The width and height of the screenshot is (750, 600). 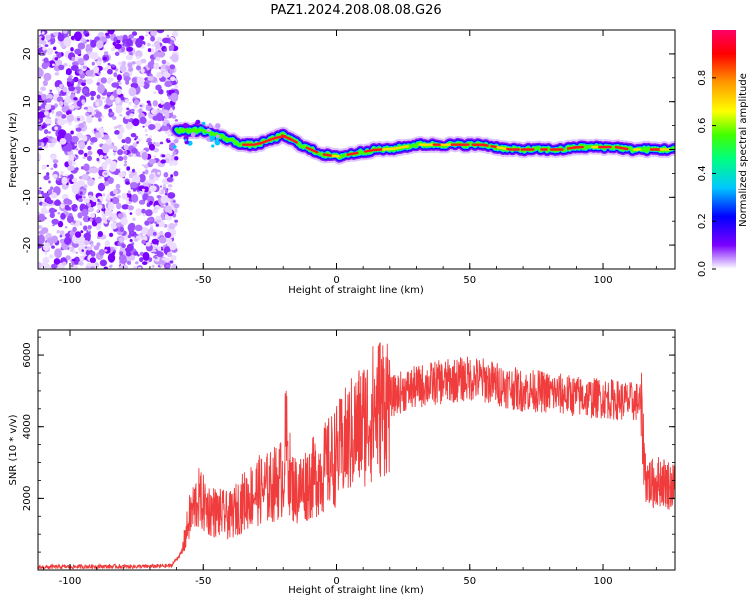 What do you see at coordinates (27, 426) in the screenshot?
I see `y-tick-label: 4000` at bounding box center [27, 426].